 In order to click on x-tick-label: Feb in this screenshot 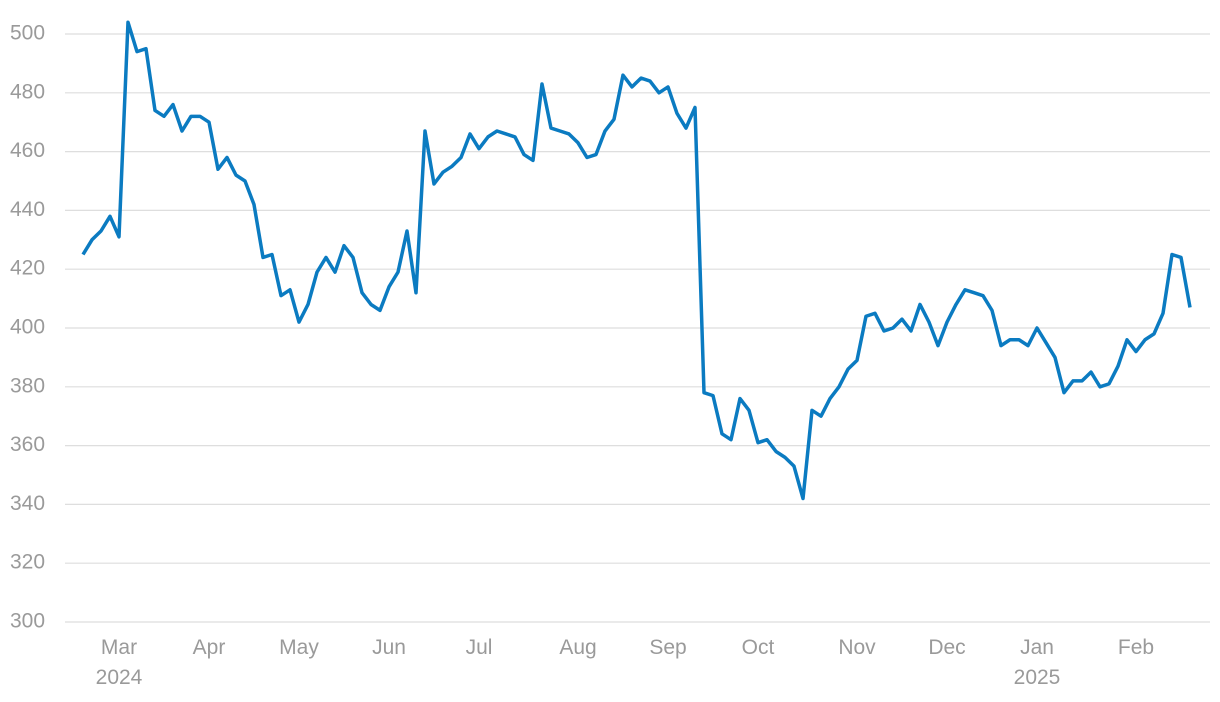, I will do `click(1136, 647)`.